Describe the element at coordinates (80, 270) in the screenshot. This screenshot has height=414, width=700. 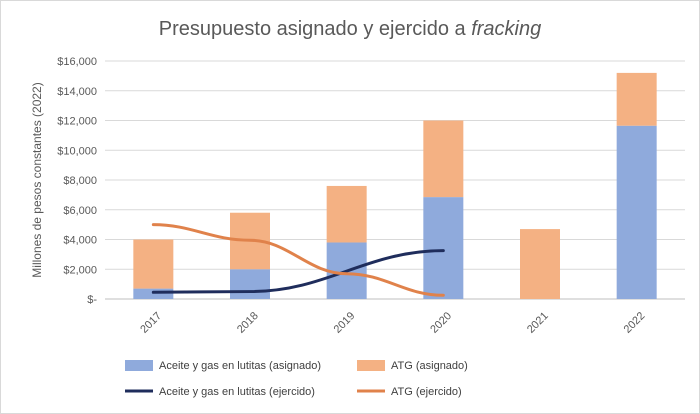
I see `y-tick-label: $2,000` at that location.